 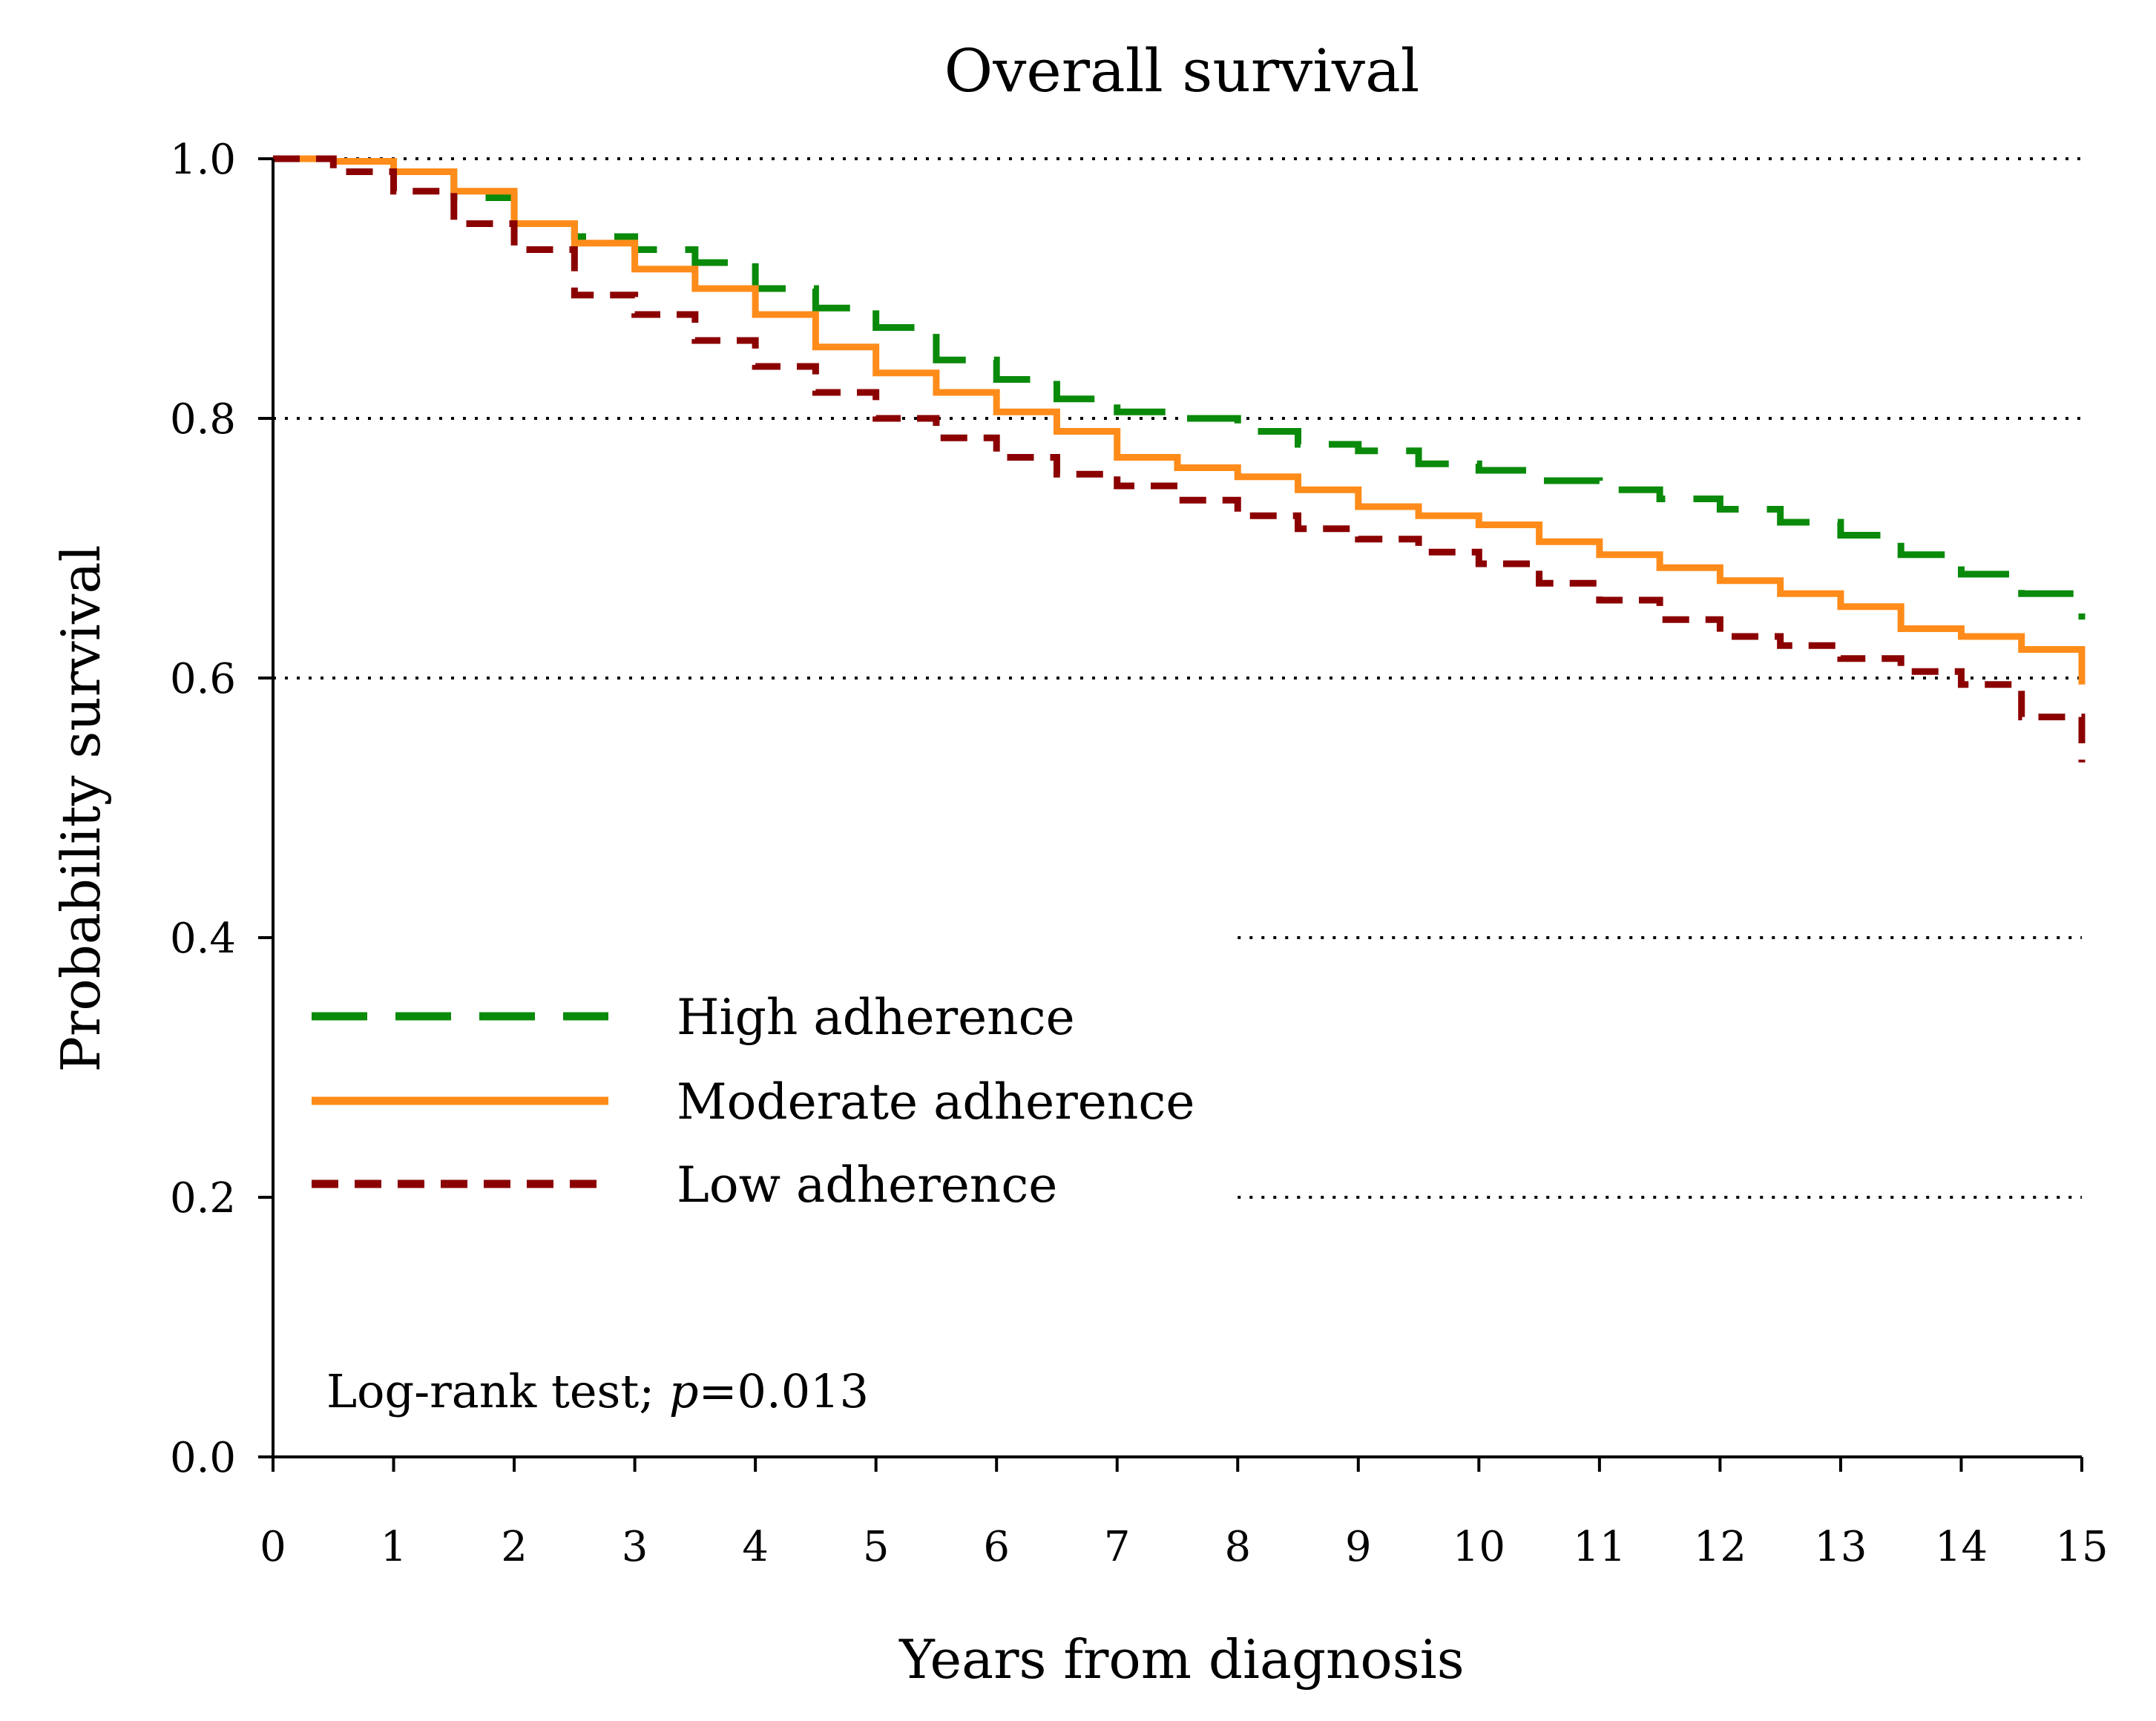 What do you see at coordinates (1181, 1660) in the screenshot?
I see `x-axis-label: Years from diagnosis` at bounding box center [1181, 1660].